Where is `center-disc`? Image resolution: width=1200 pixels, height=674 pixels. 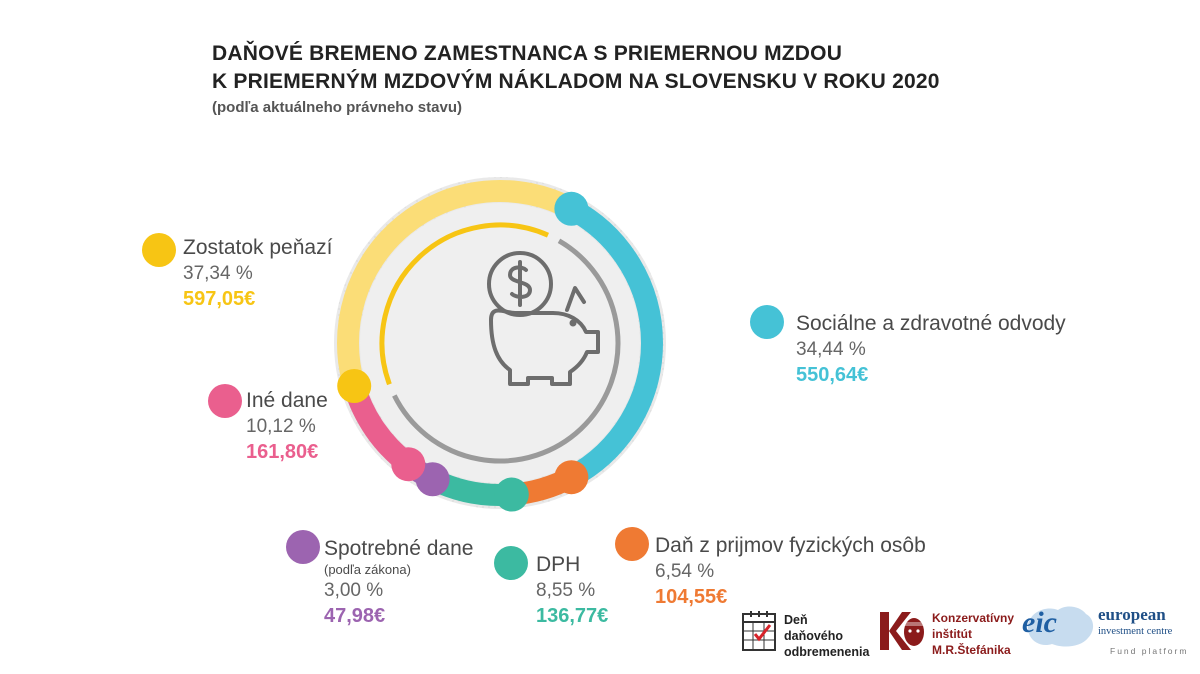 center-disc is located at coordinates (500, 343).